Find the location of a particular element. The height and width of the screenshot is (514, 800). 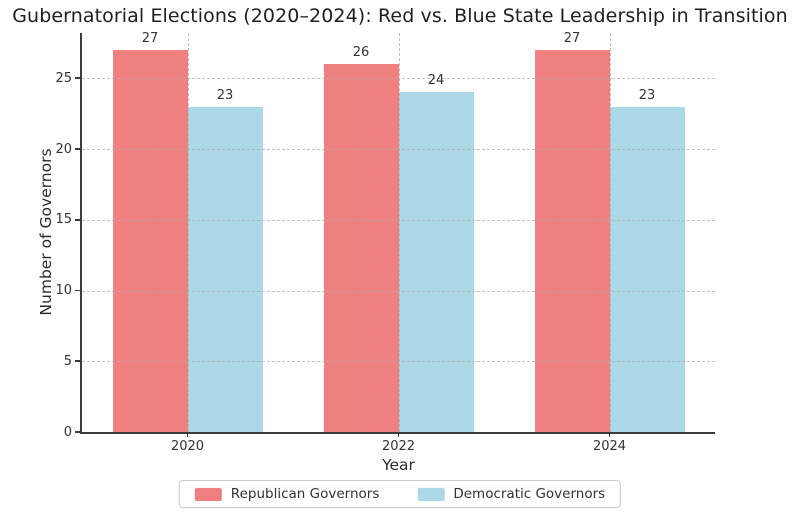

legend-item: Republican Governors is located at coordinates (287, 494).